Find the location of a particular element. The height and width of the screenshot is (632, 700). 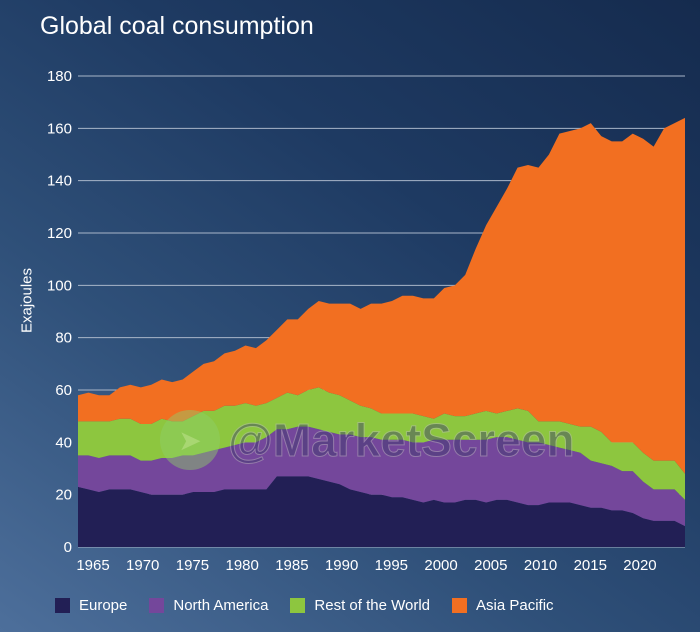

x-tick-label: 1985 is located at coordinates (291, 565).